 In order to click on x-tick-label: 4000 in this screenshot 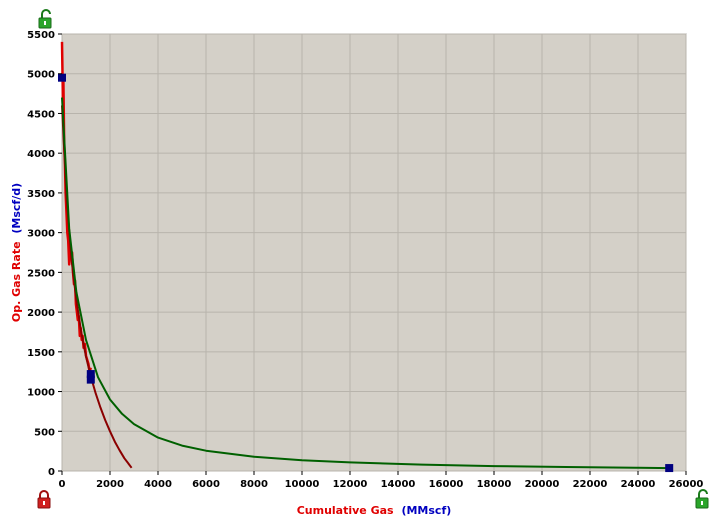, I will do `click(158, 484)`.